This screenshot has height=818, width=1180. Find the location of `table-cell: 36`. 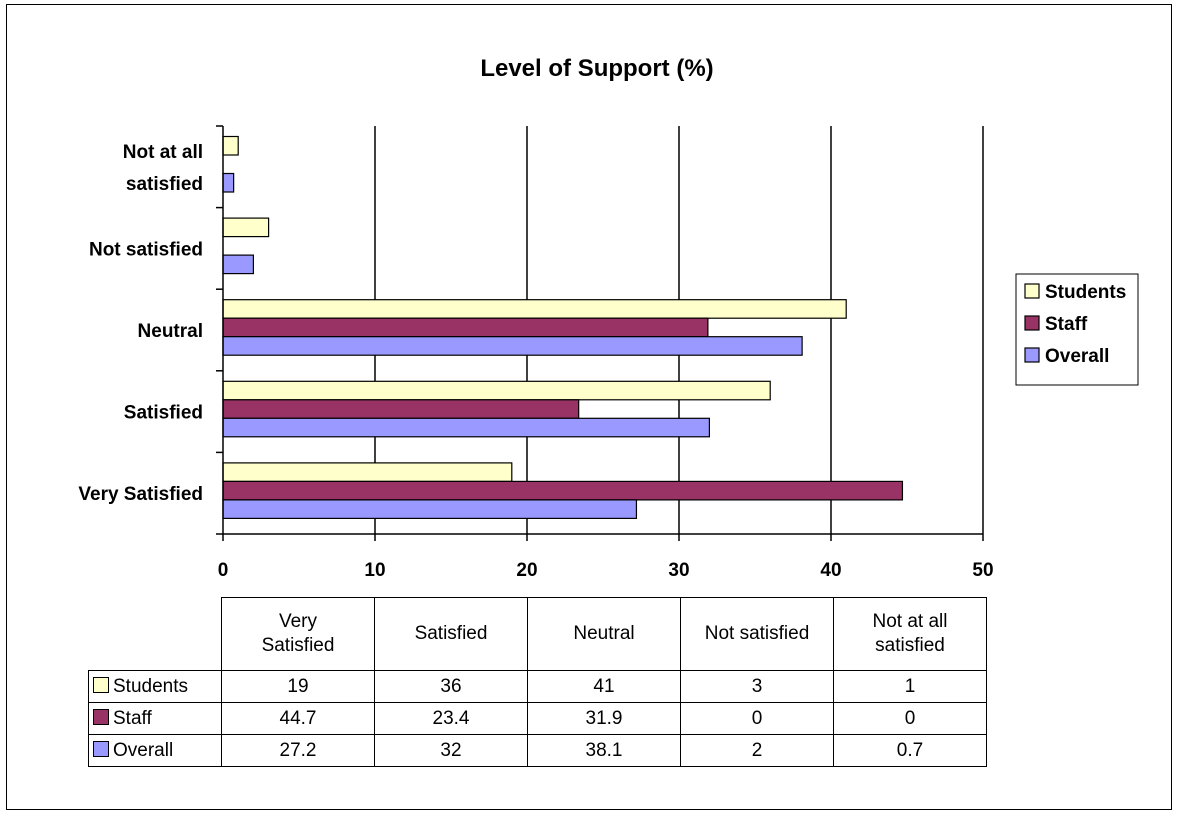

table-cell: 36 is located at coordinates (451, 686).